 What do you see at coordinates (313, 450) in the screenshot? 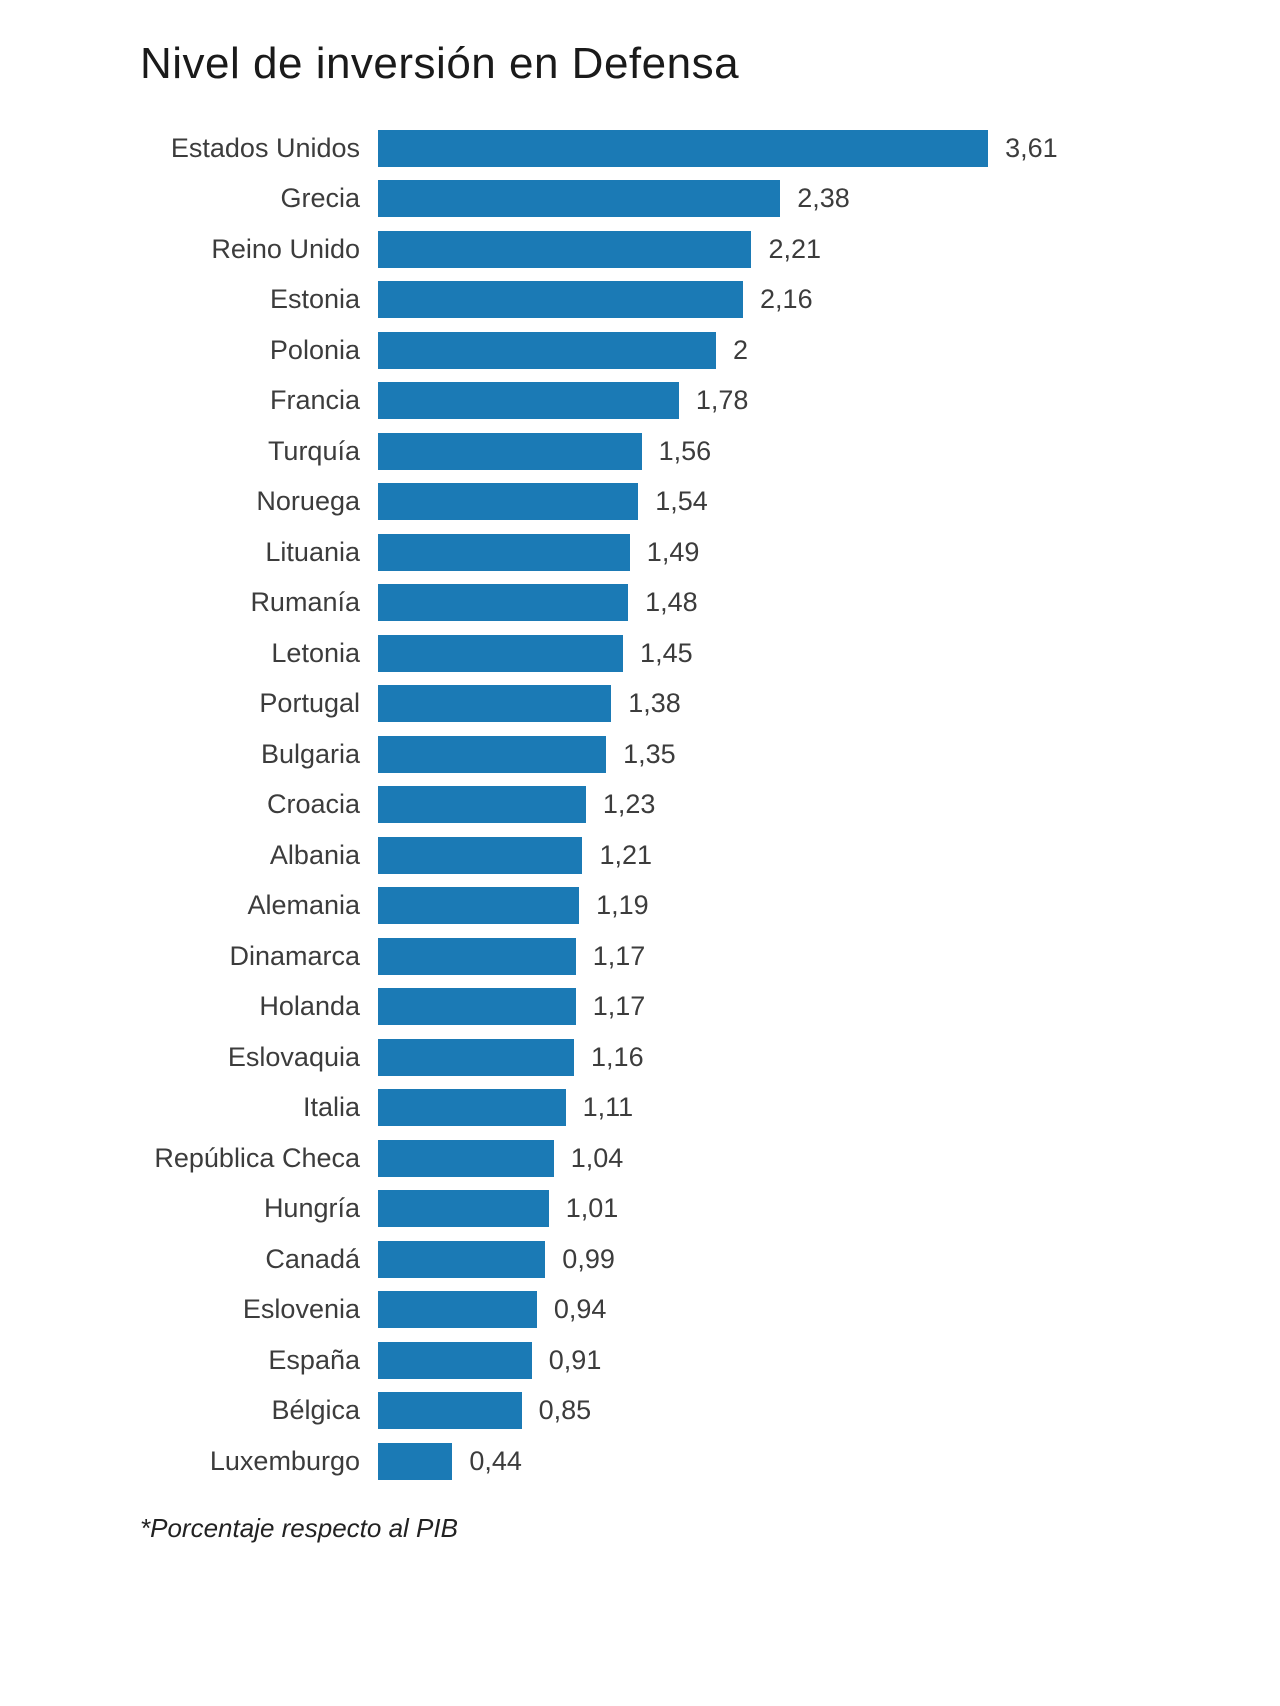
I see `category-label: Turquía` at bounding box center [313, 450].